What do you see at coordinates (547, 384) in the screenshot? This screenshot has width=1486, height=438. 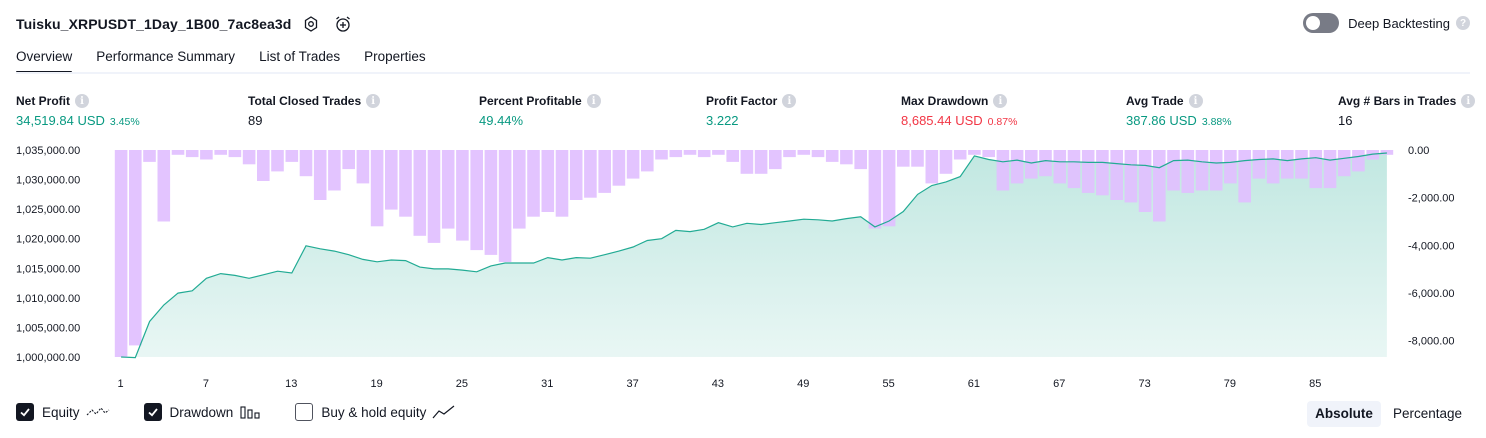 I see `x-axis-tick-label: 31` at bounding box center [547, 384].